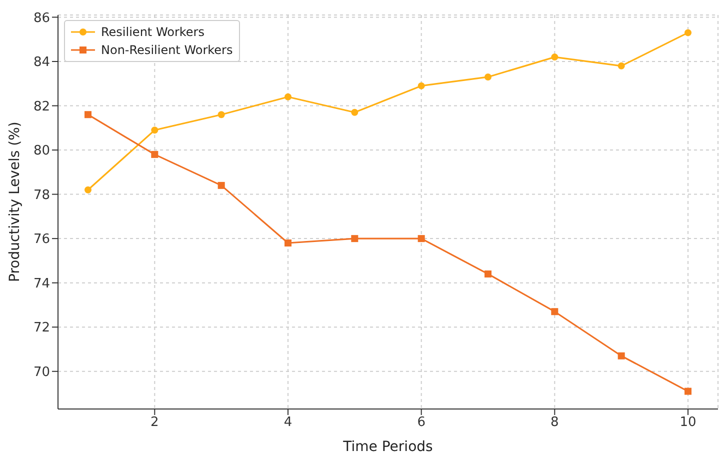 Image resolution: width=720 pixels, height=453 pixels. Describe the element at coordinates (387, 446) in the screenshot. I see `x-axis-title: Time Periods` at that location.